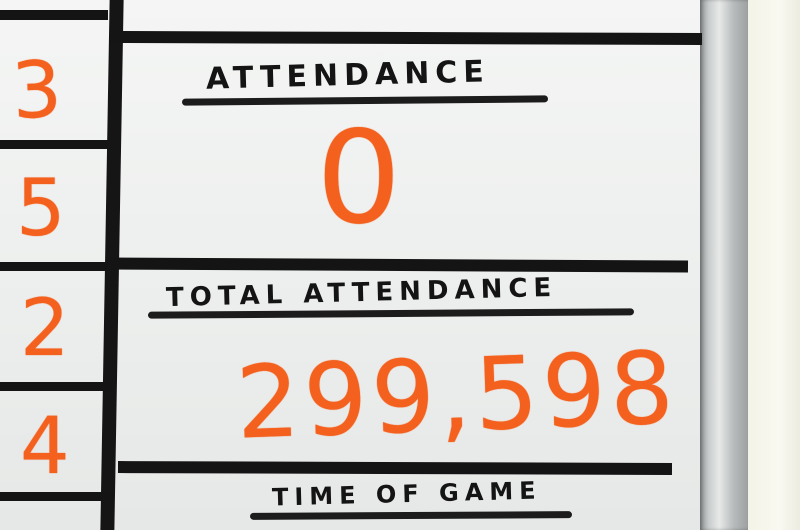 The width and height of the screenshot is (800, 530). Describe the element at coordinates (54, 15) in the screenshot. I see `tape-line-top-left` at that location.